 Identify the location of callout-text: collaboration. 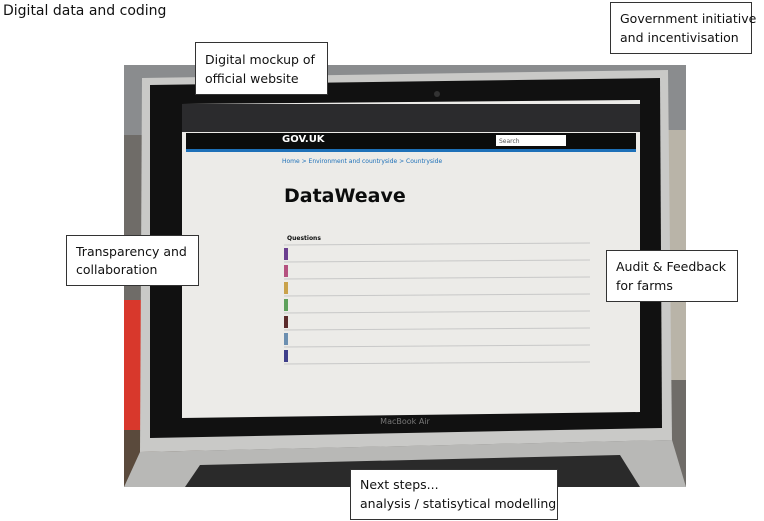
(116, 269).